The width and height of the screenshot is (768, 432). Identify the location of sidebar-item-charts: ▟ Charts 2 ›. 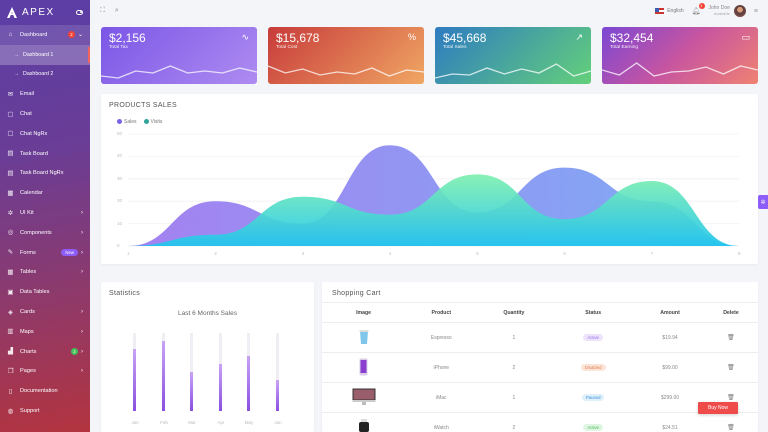
(45, 352).